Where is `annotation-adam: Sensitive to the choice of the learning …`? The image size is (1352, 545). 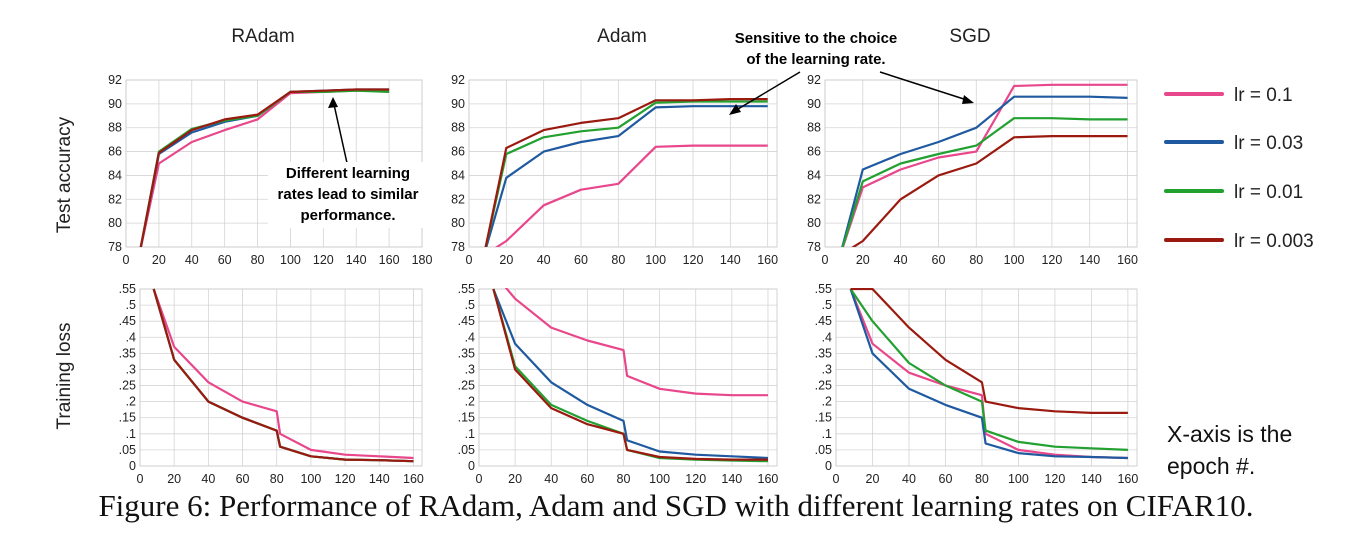 annotation-adam: Sensitive to the choice of the learning … is located at coordinates (851, 72).